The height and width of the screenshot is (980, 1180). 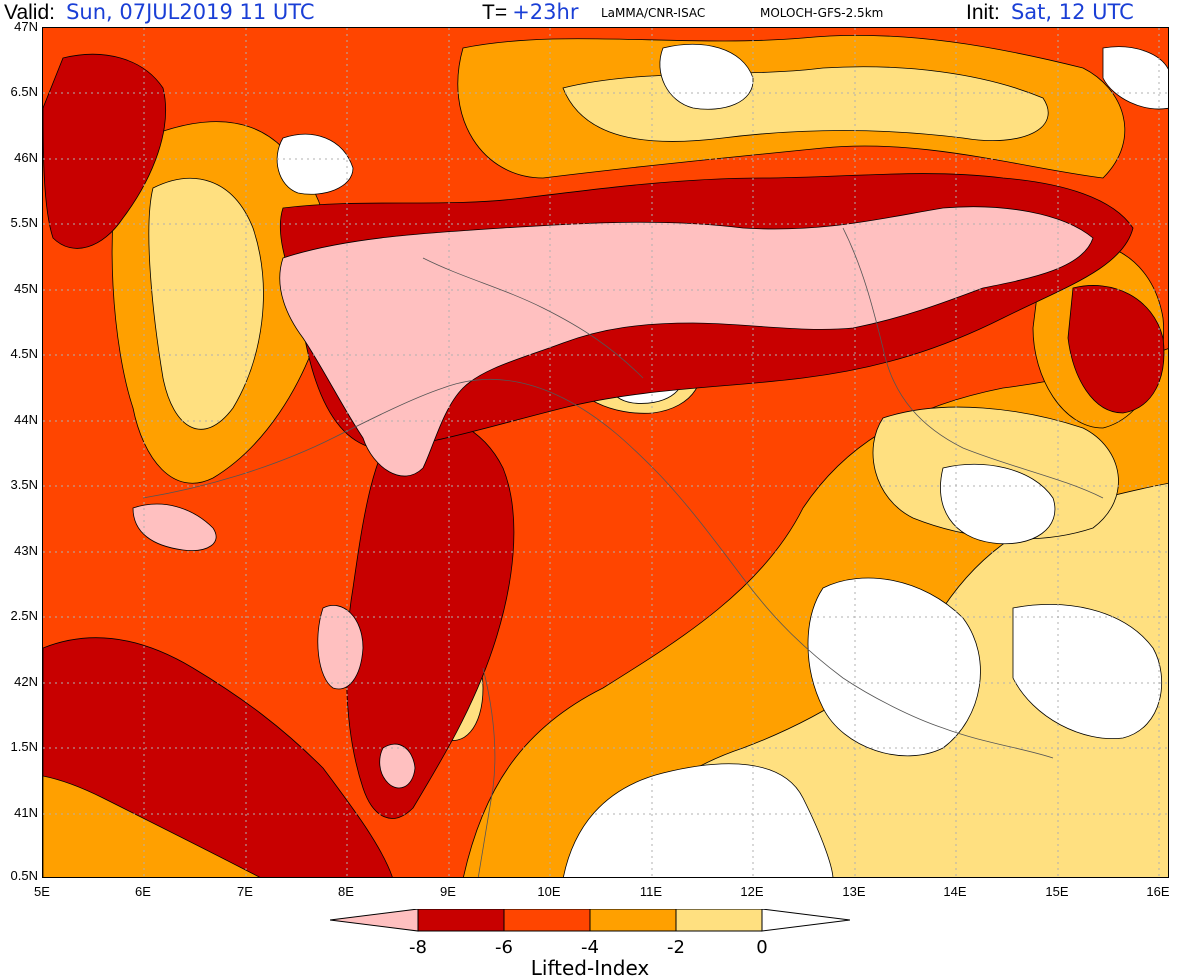 I want to click on lat-label: 0.5N, so click(x=24, y=875).